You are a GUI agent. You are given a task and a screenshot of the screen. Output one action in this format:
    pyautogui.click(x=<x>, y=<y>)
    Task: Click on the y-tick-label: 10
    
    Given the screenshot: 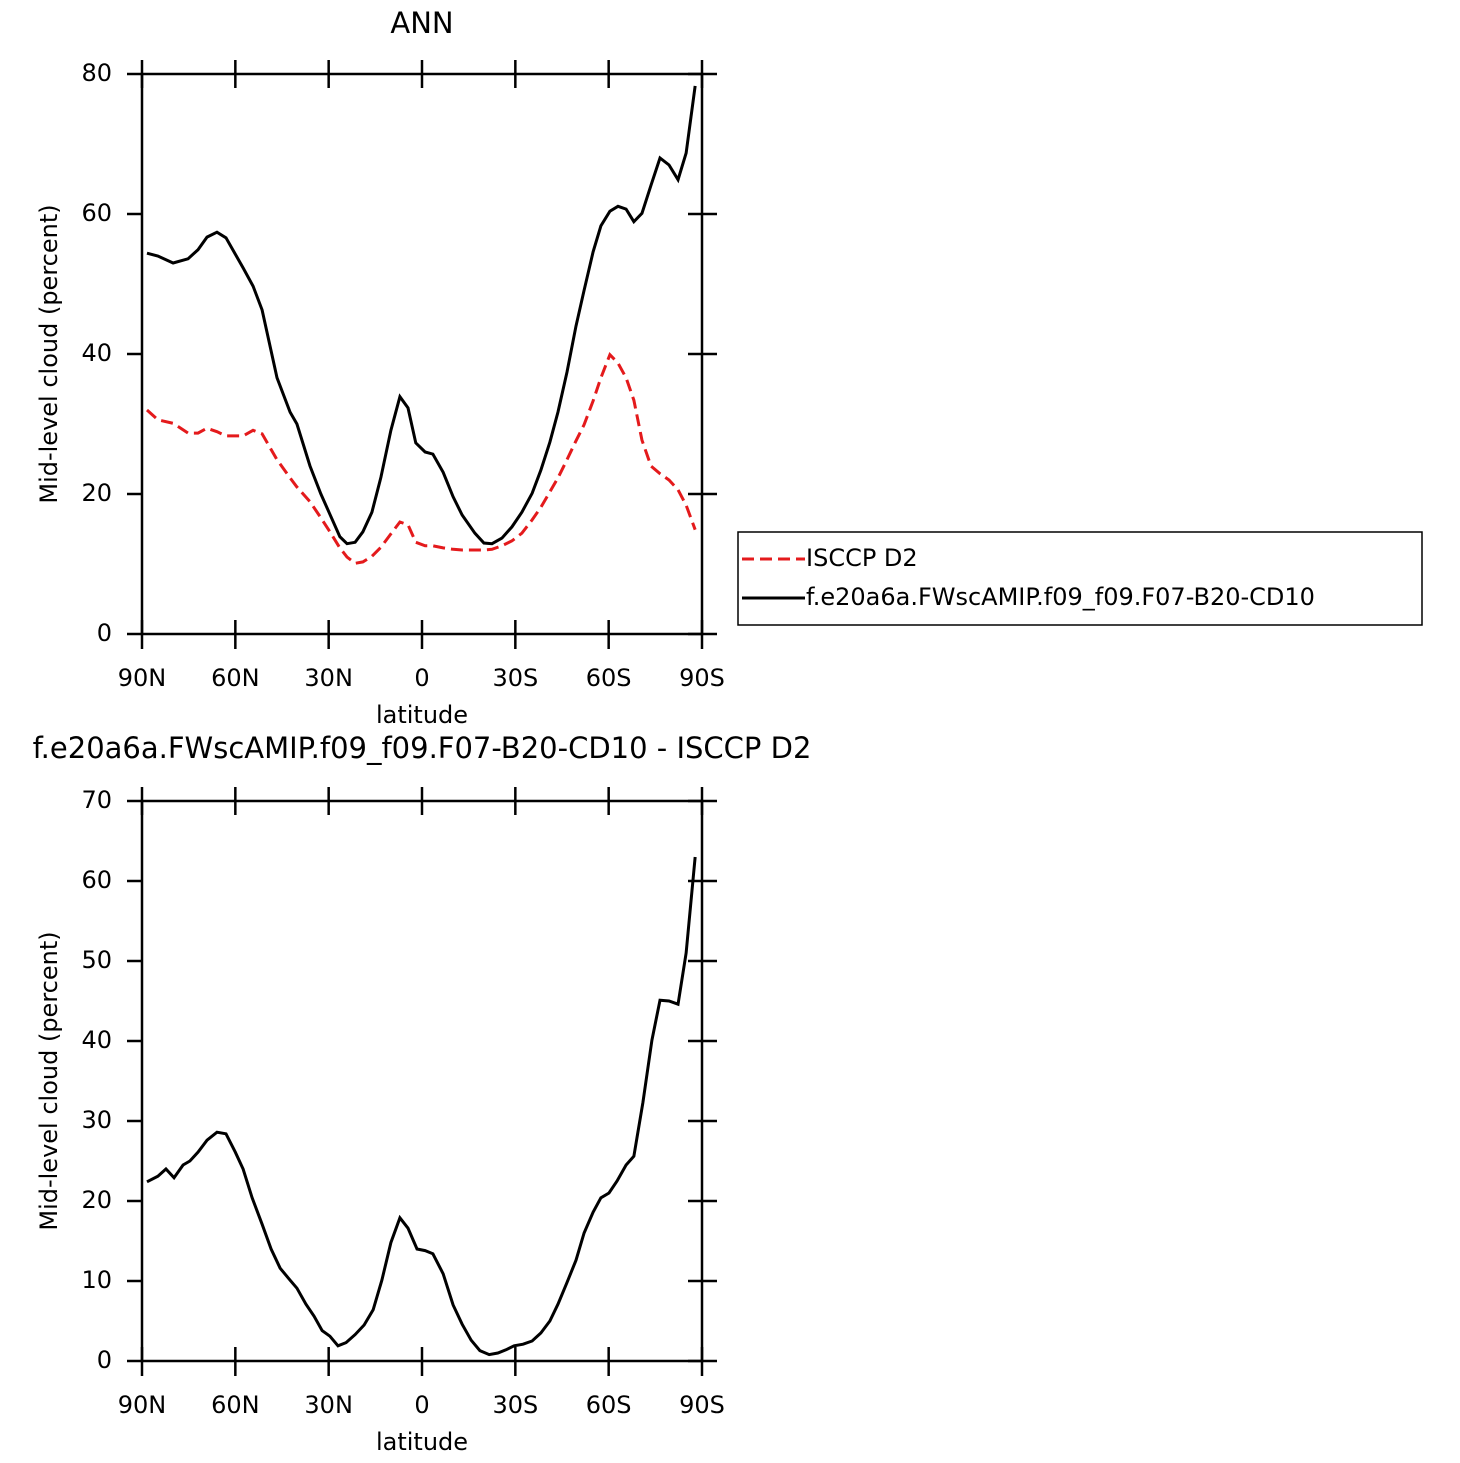 What is the action you would take?
    pyautogui.click(x=96, y=1280)
    